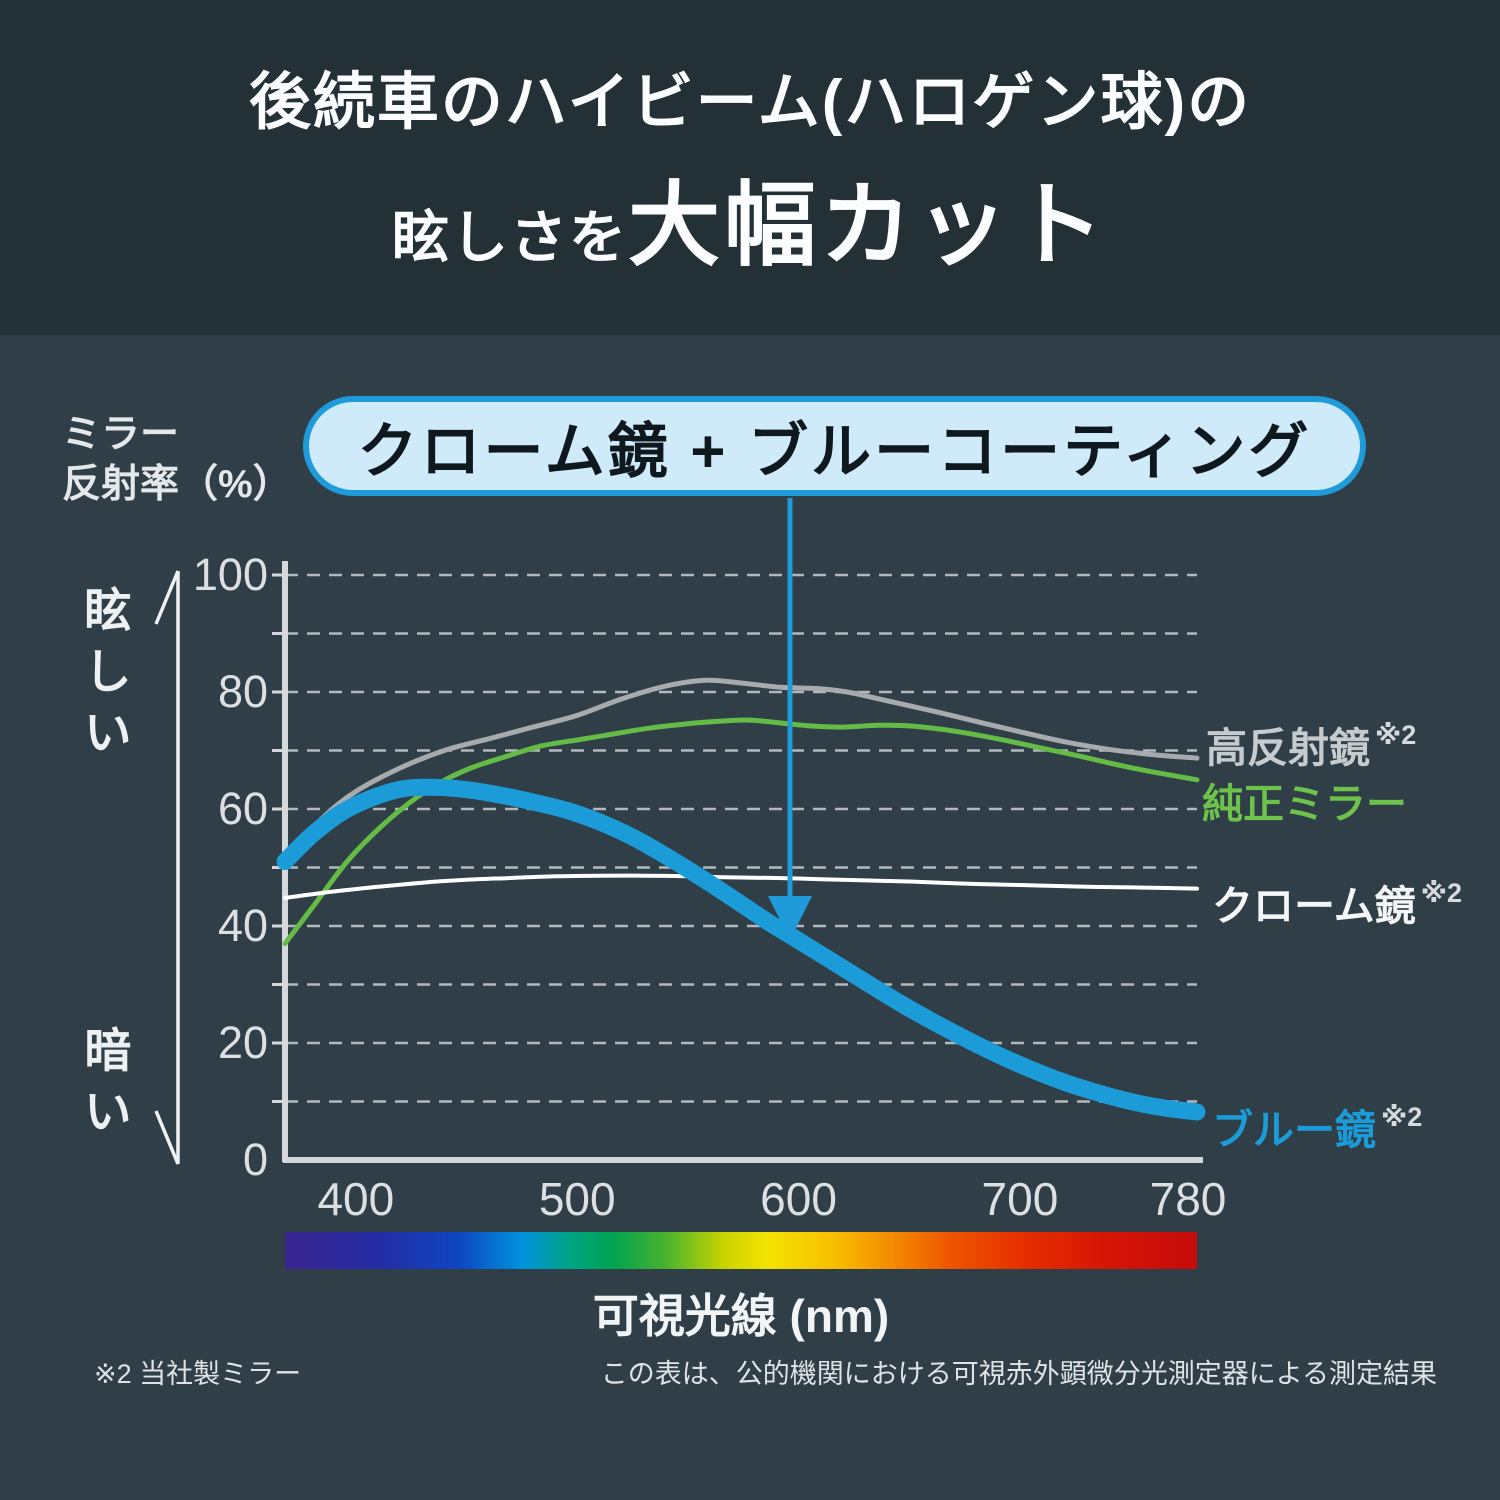 The width and height of the screenshot is (1500, 1500). What do you see at coordinates (108, 1081) in the screenshot?
I see `dark-label: 暗い` at bounding box center [108, 1081].